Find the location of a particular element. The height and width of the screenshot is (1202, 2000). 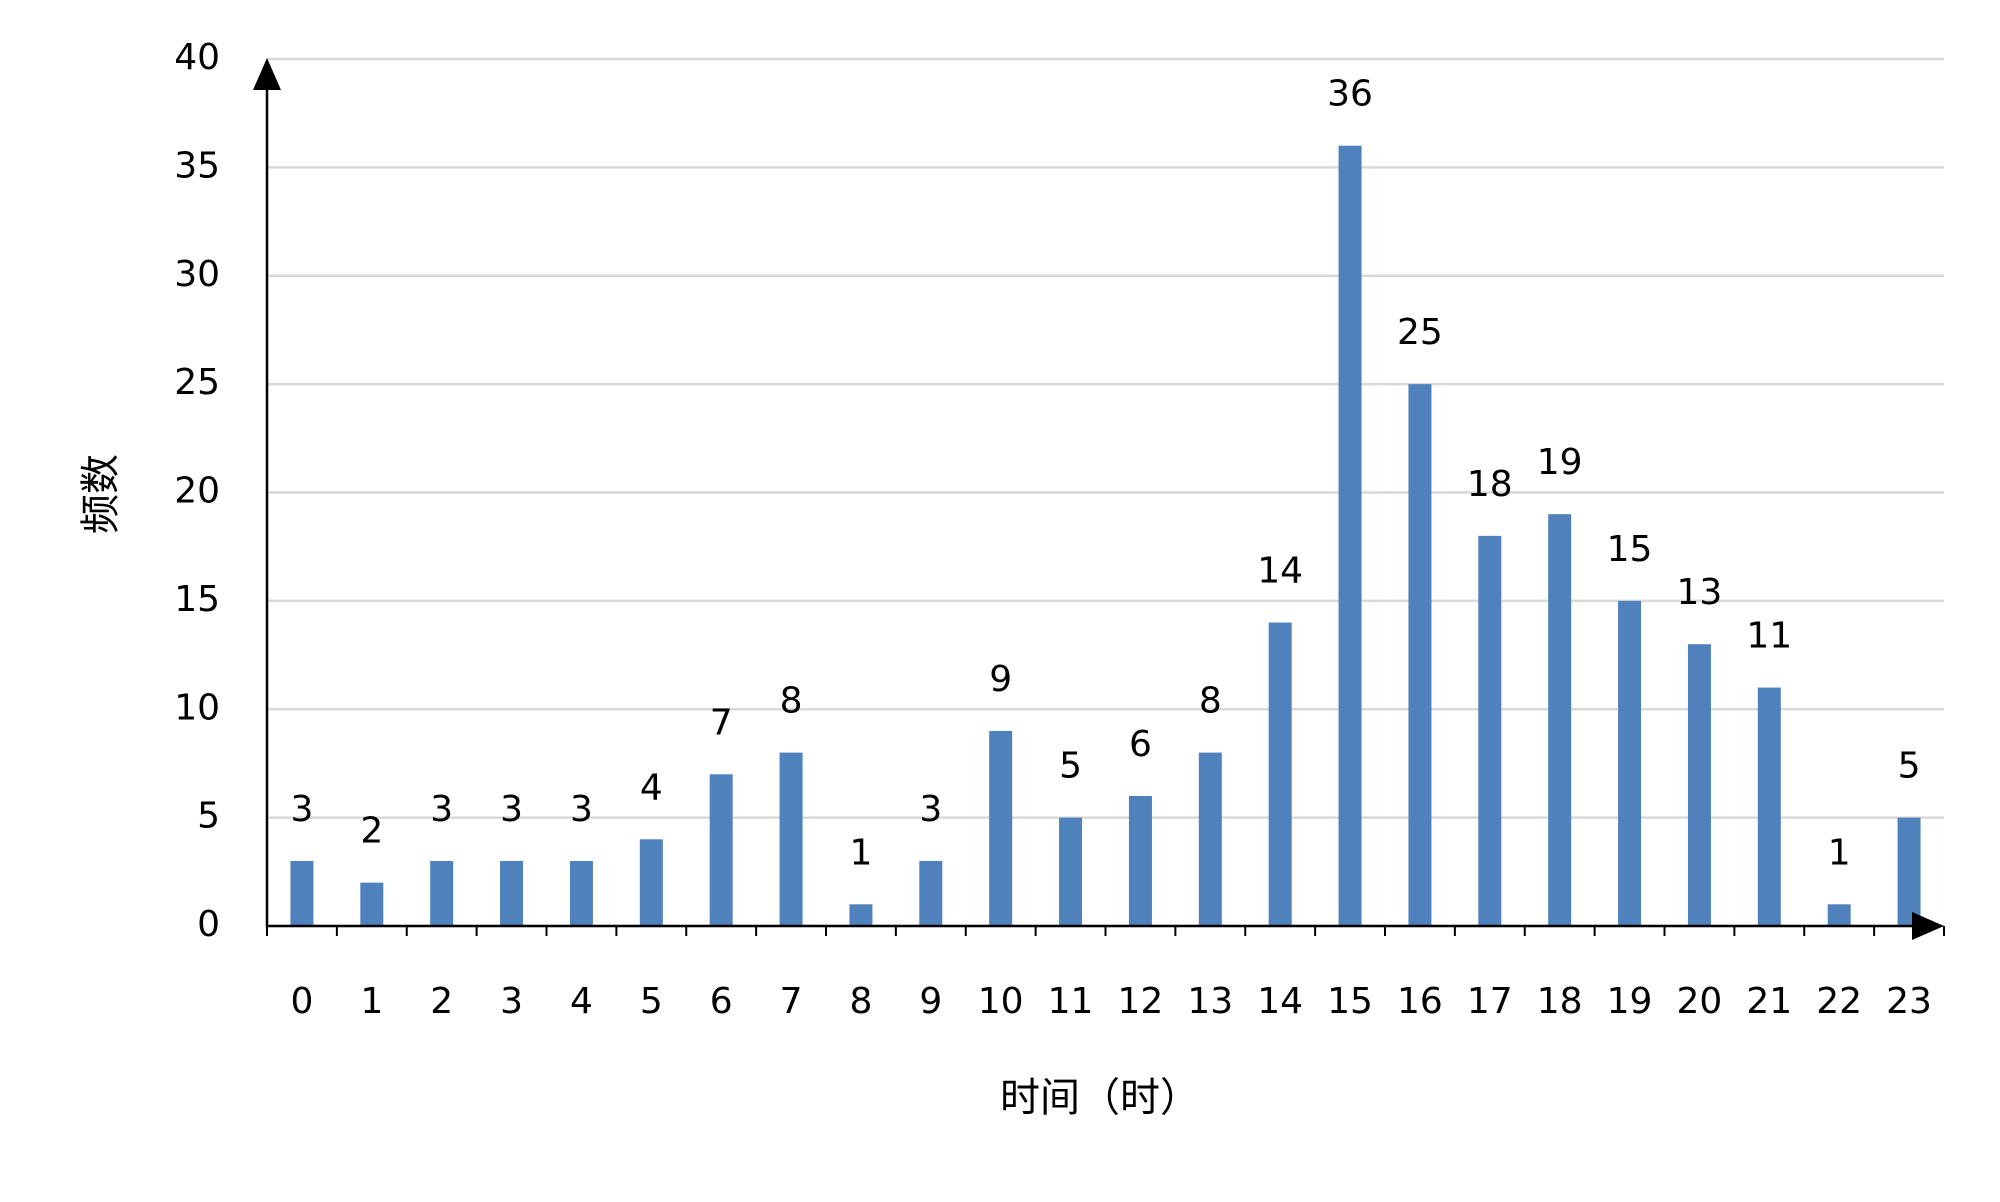

data-label: 4 is located at coordinates (651, 787).